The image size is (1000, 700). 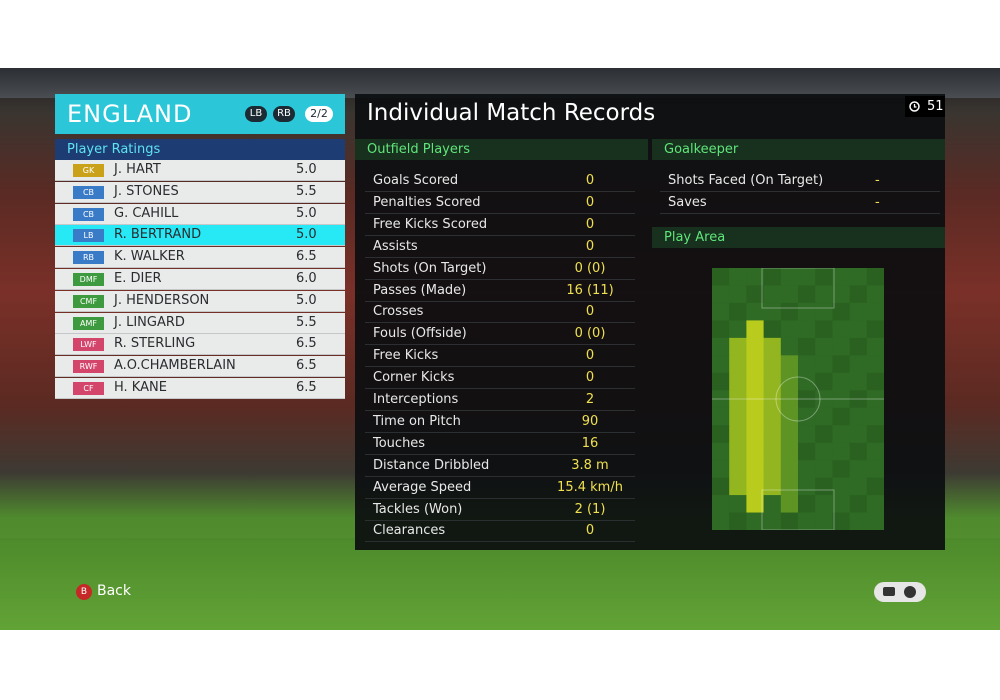 I want to click on stat-label: Penalties Scored, so click(x=427, y=202).